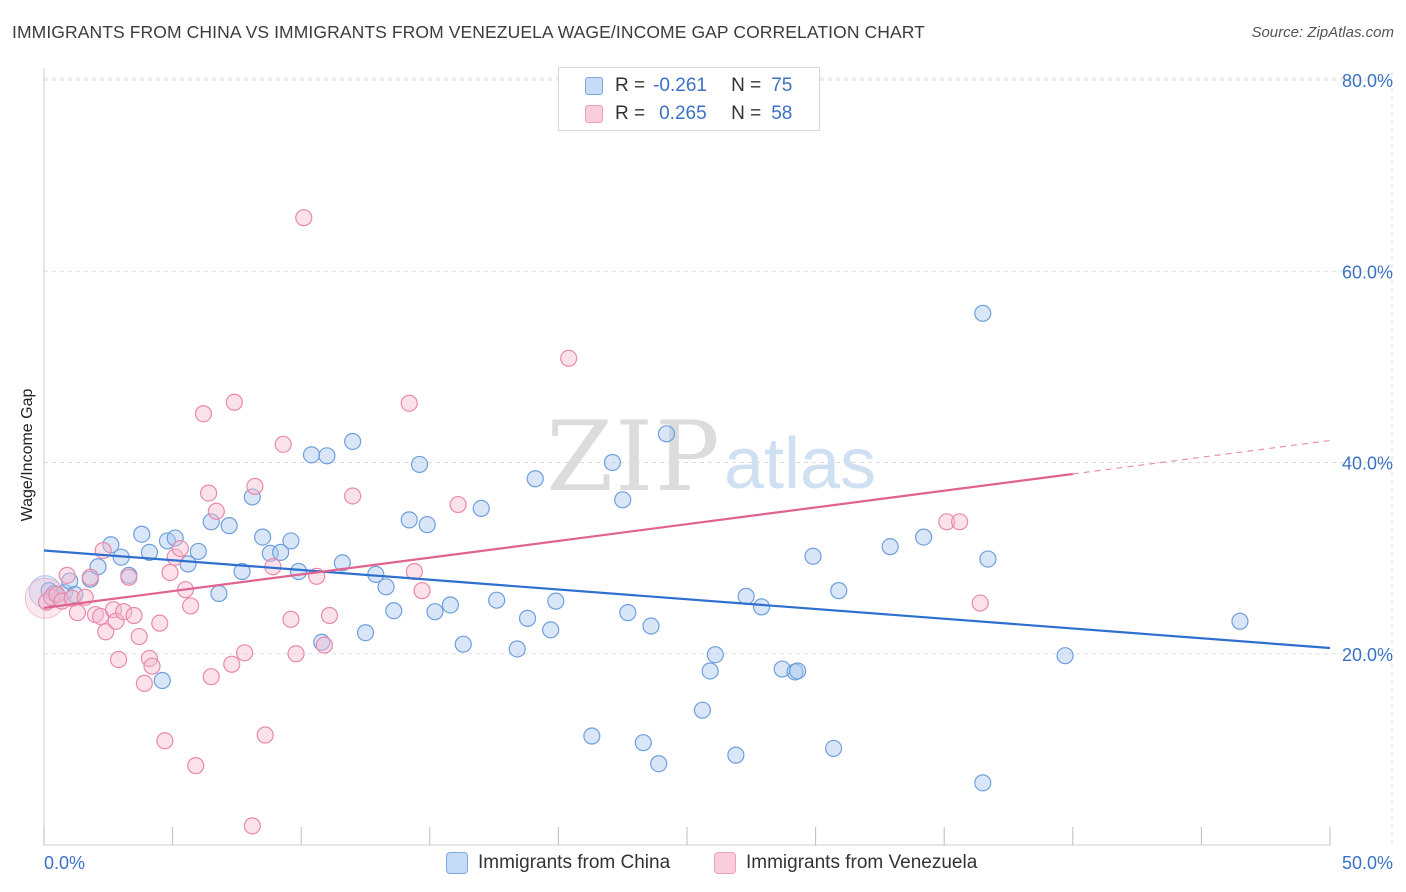  I want to click on y-tick-label: 60.0%, so click(1367, 272).